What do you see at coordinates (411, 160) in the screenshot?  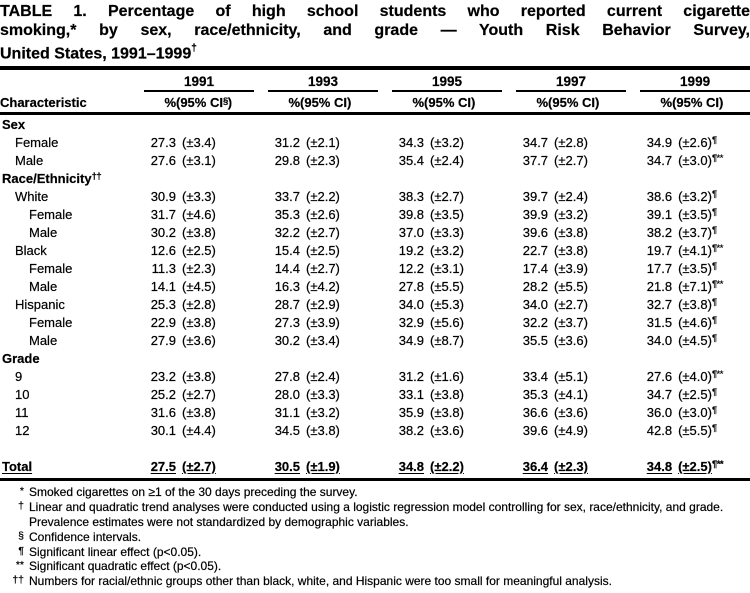 I see `percent-text: 35.4` at bounding box center [411, 160].